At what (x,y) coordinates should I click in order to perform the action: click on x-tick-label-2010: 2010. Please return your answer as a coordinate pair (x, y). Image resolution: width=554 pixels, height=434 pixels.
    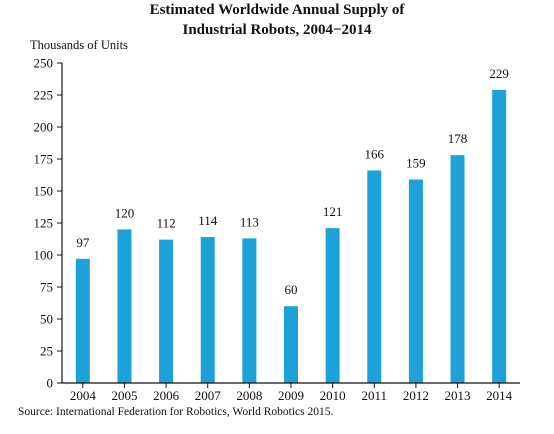
    Looking at the image, I should click on (333, 395).